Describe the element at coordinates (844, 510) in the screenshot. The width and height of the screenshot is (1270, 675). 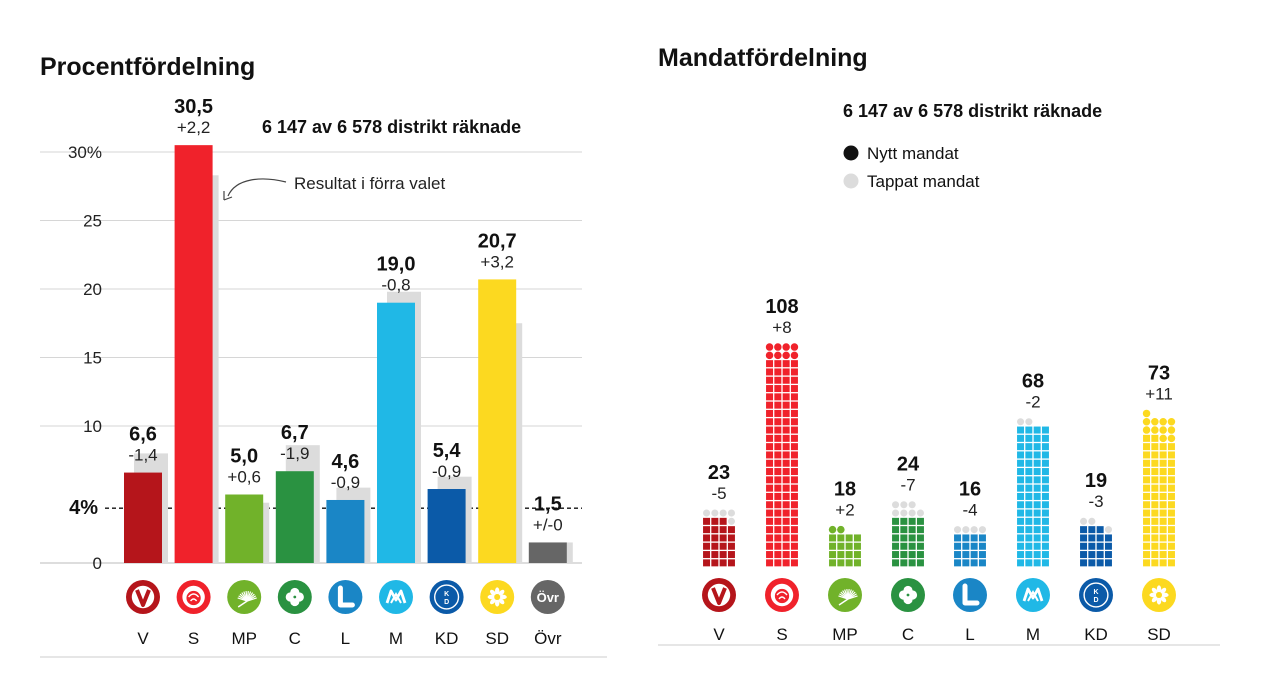
I see `seat-change-MP: +2` at that location.